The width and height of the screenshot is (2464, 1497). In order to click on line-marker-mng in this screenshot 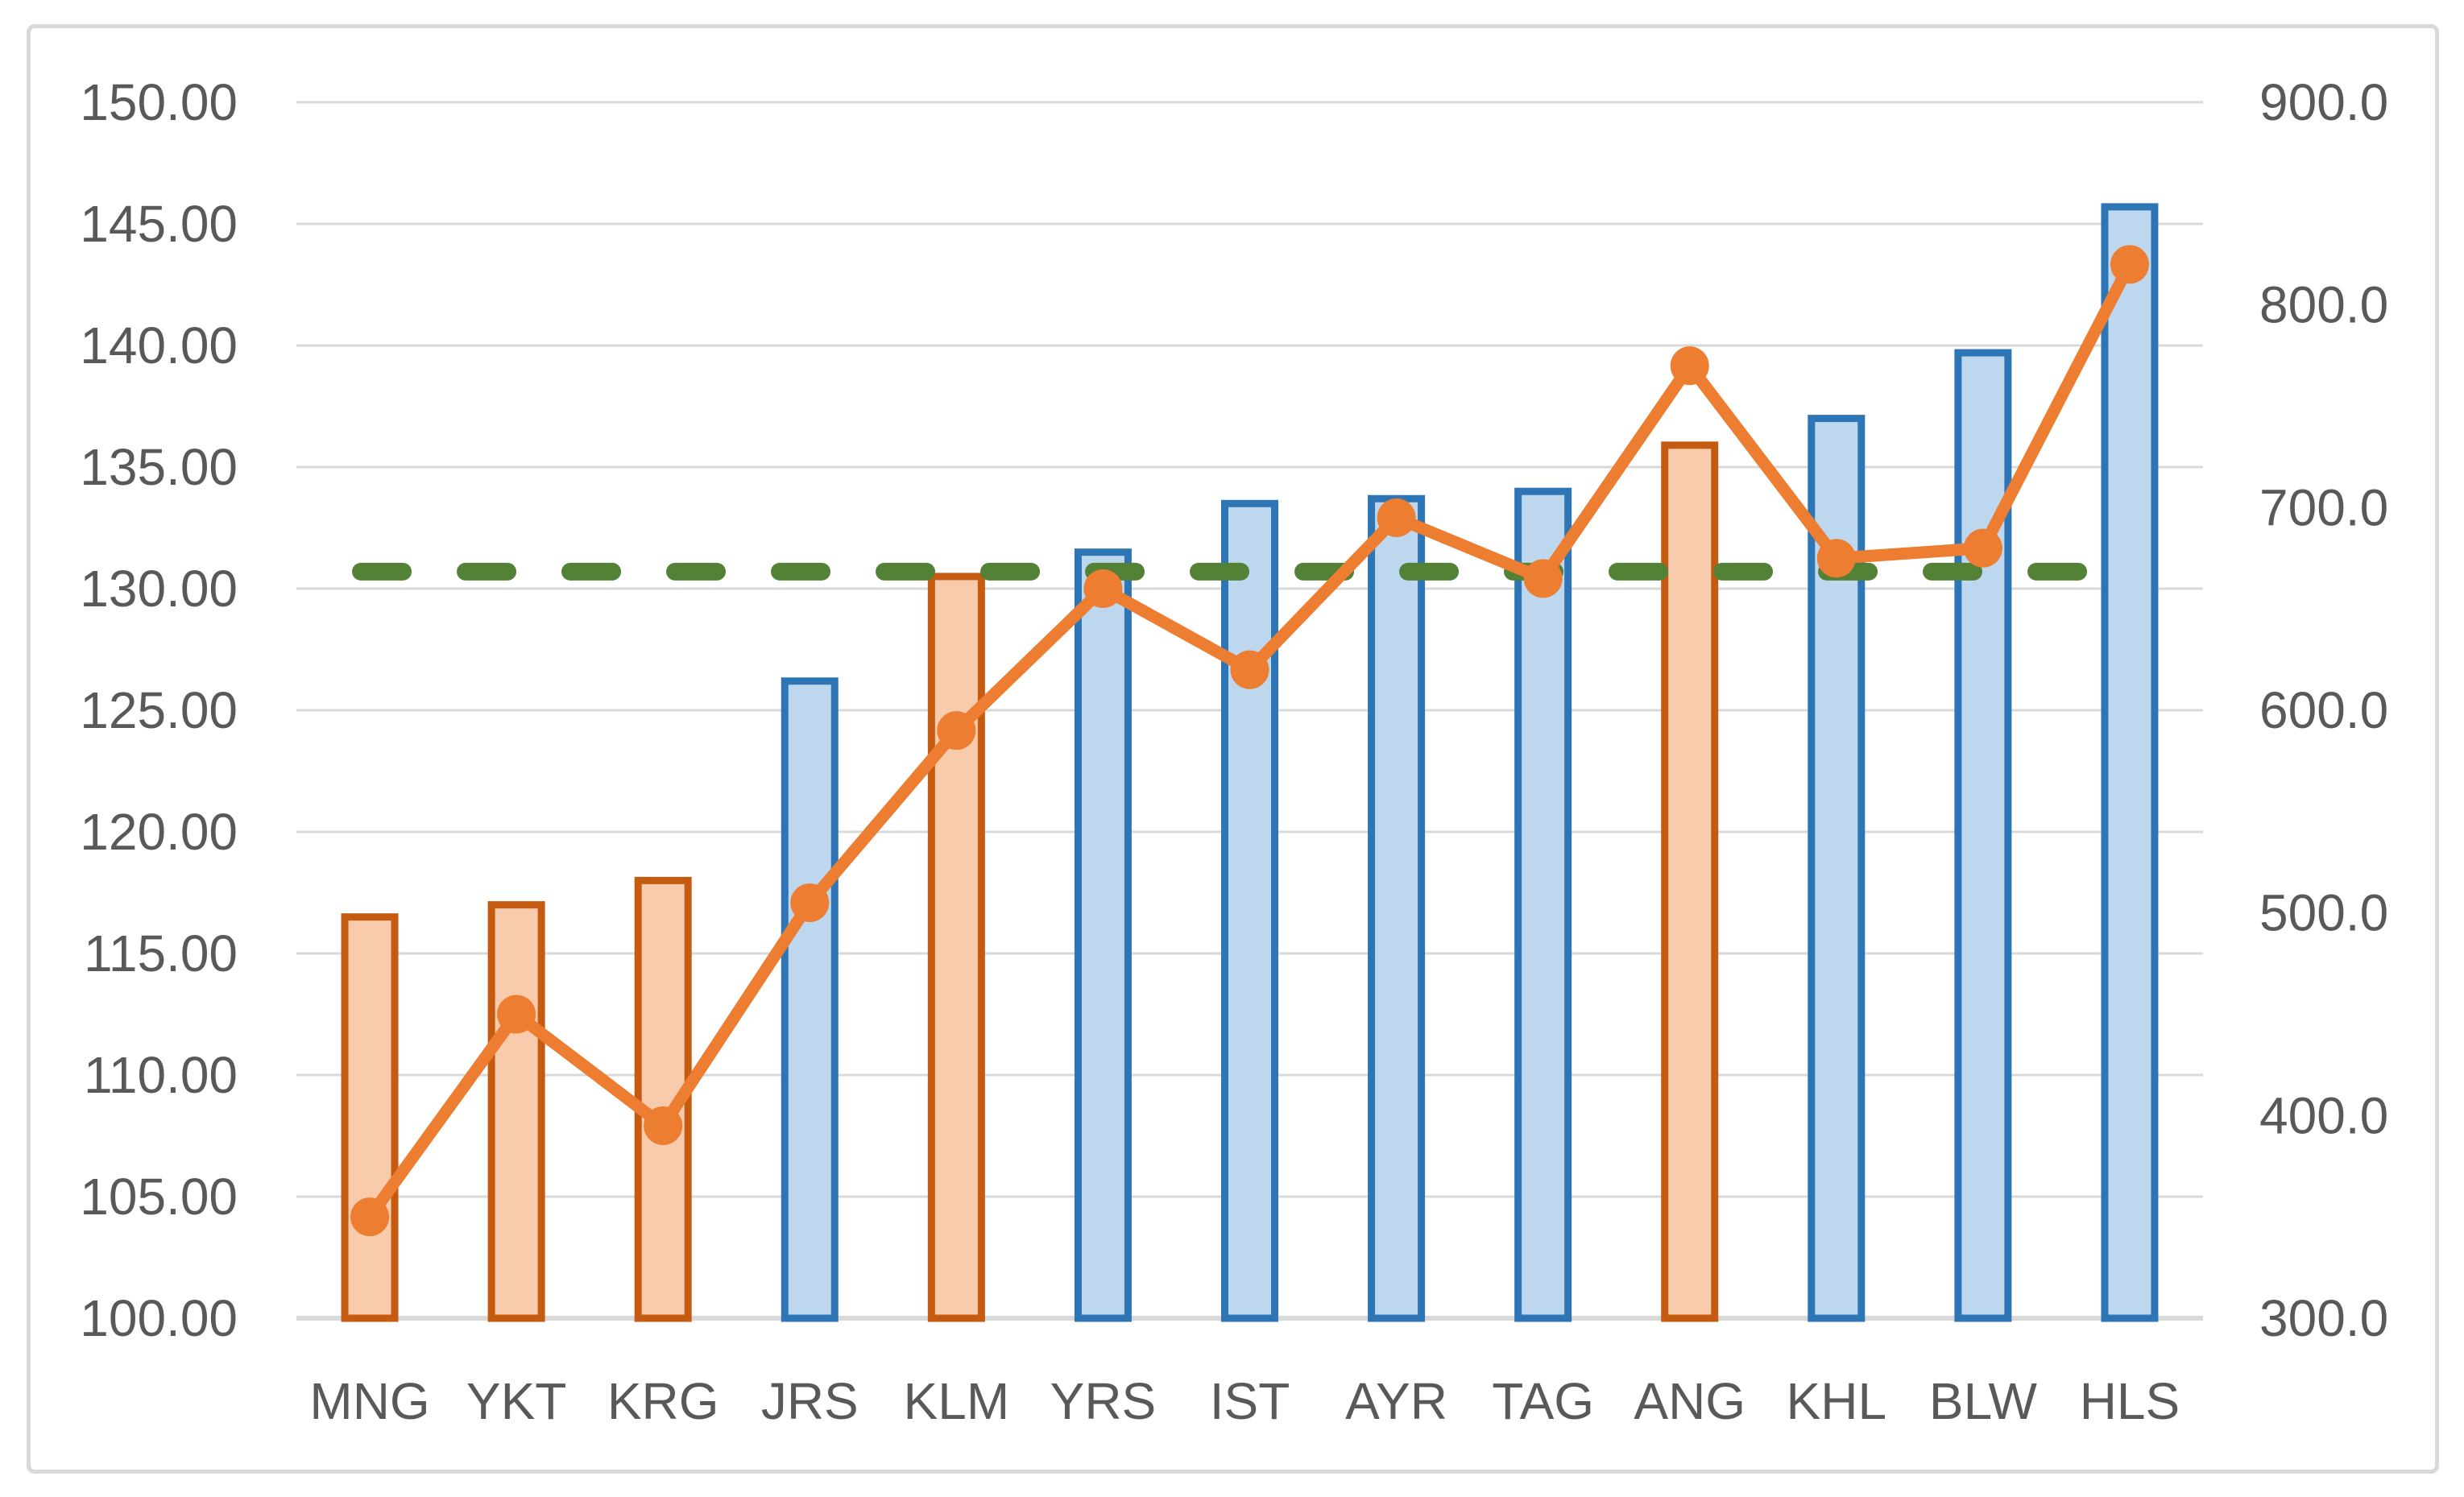, I will do `click(370, 1217)`.